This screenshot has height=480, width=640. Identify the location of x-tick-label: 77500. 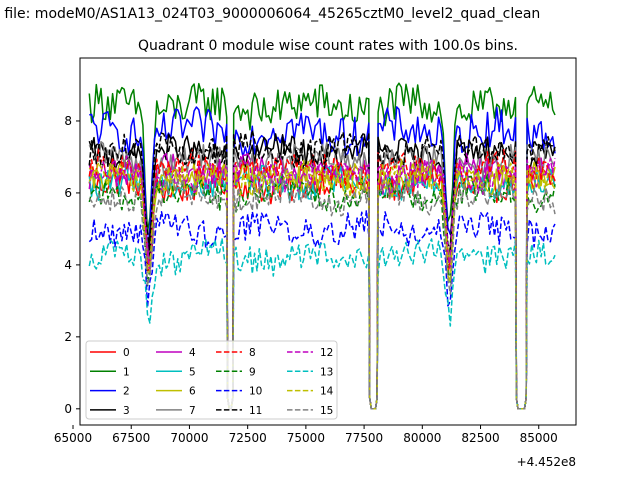
(364, 438).